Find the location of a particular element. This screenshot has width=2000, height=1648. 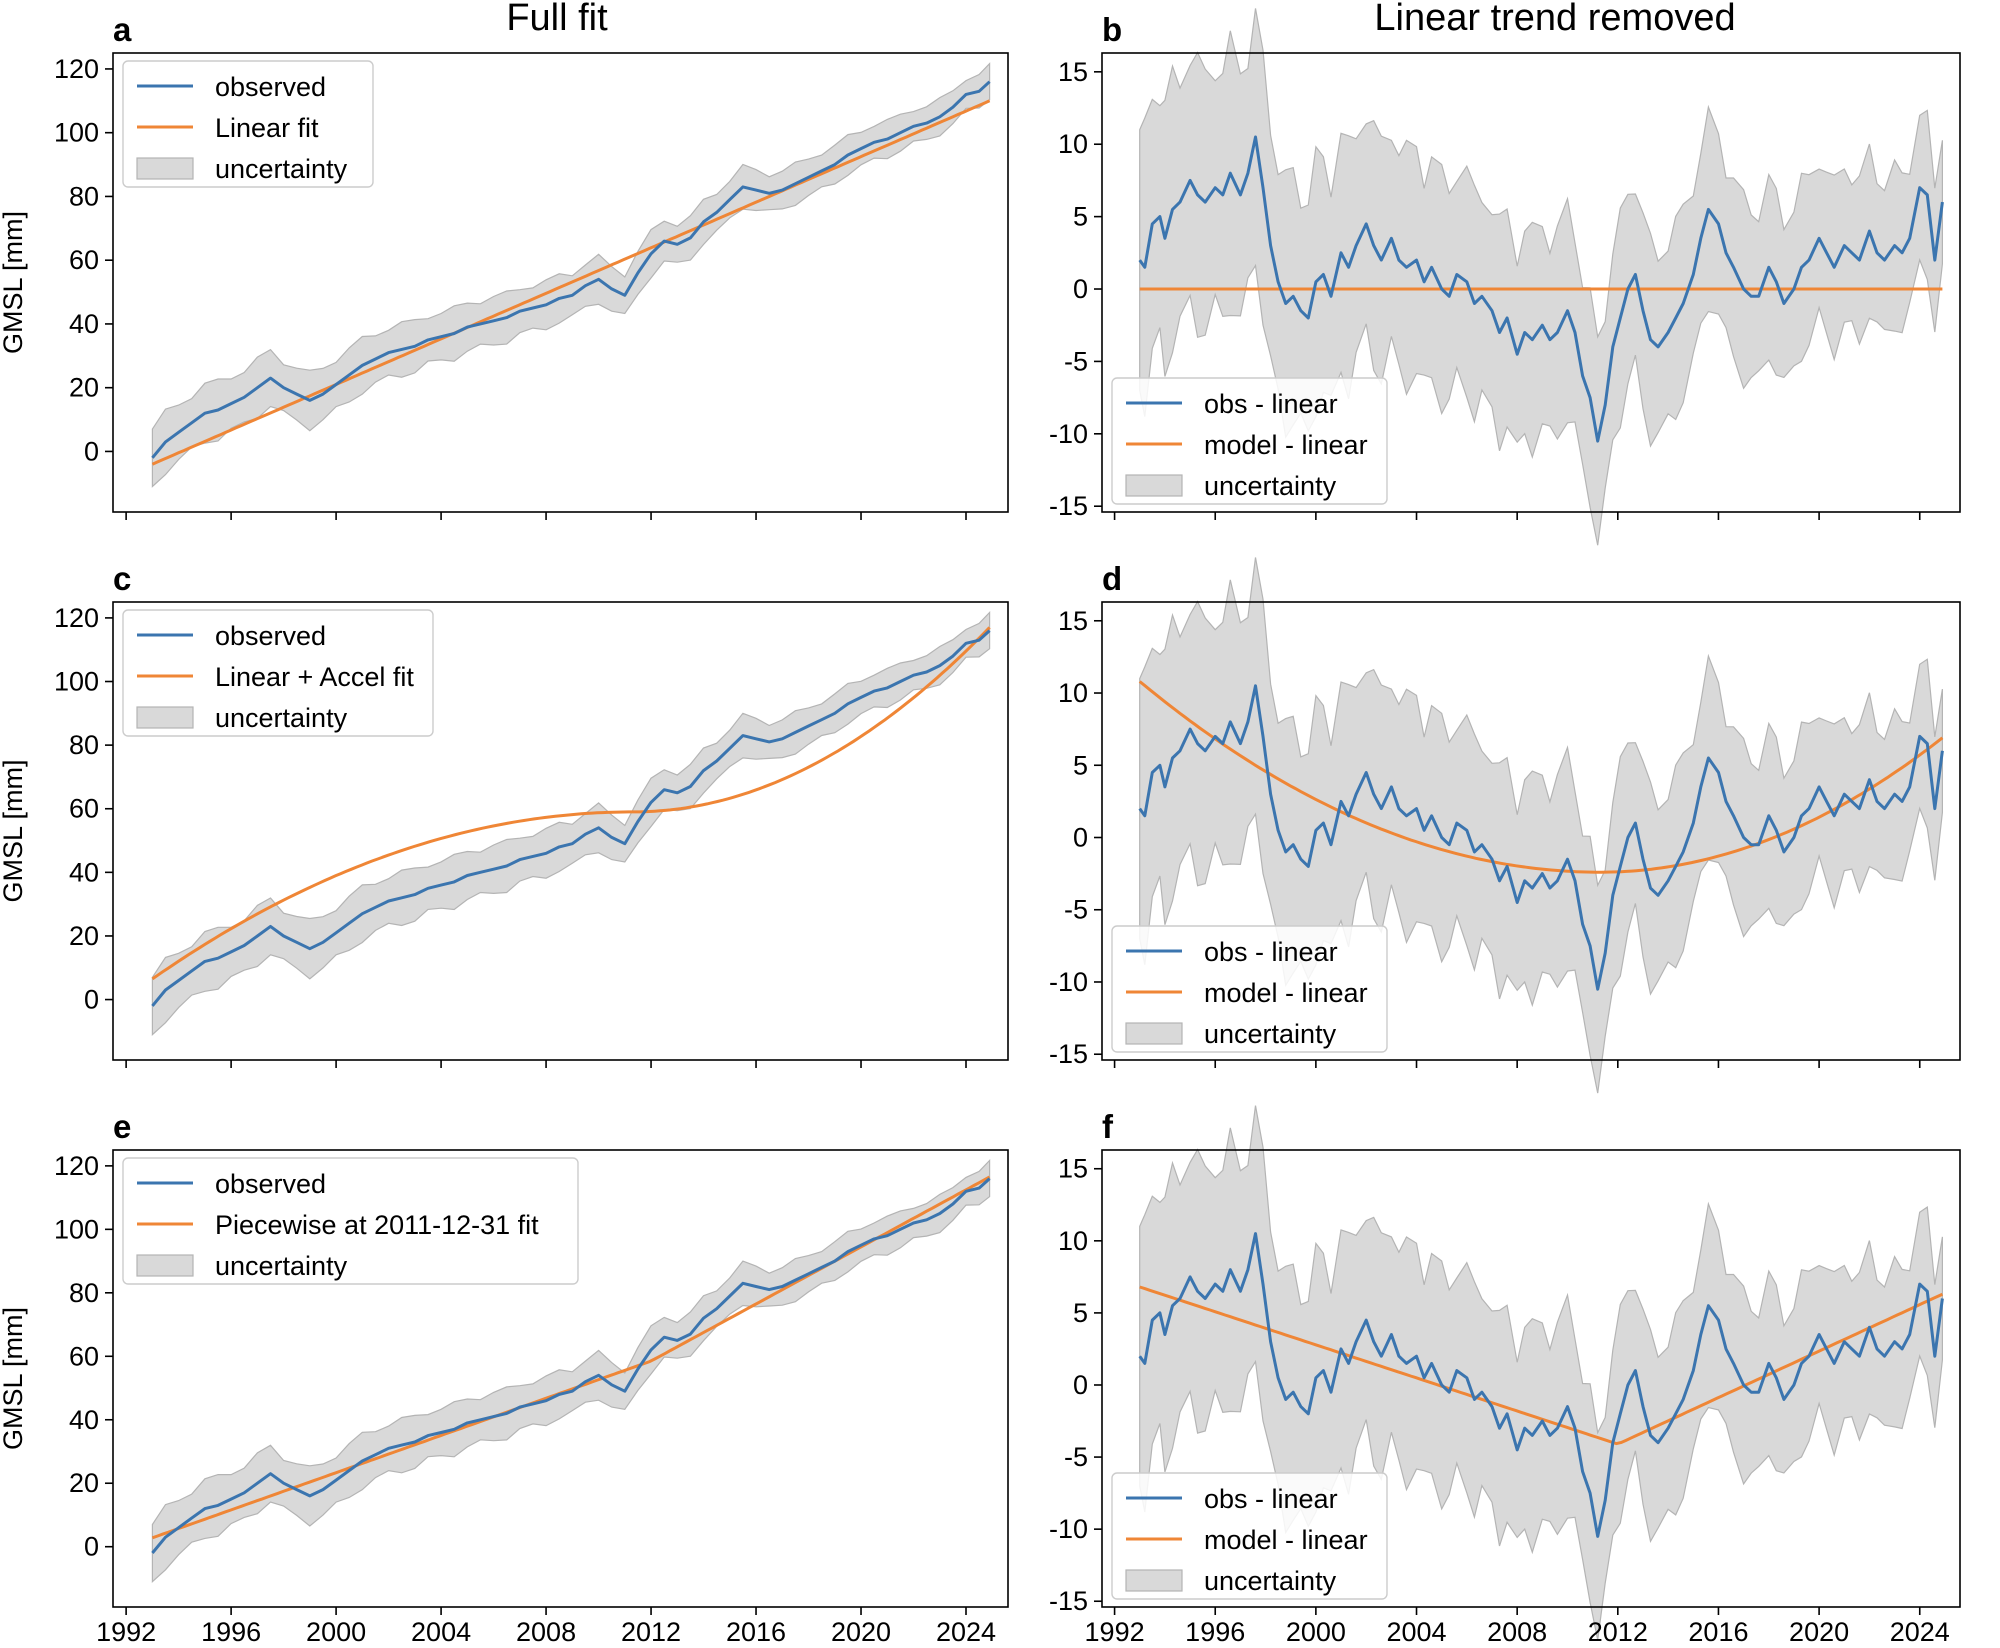

column-title-full-fit: Full fit is located at coordinates (557, 19).